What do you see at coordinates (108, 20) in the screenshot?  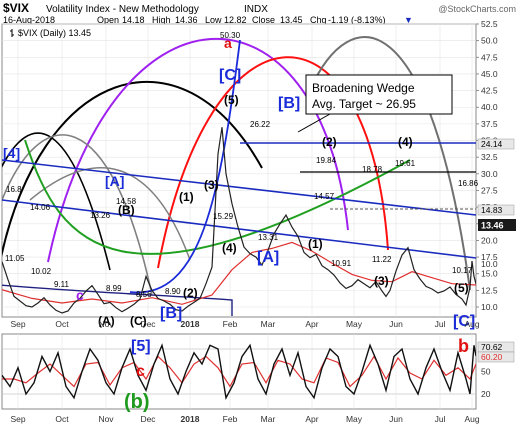 I see `open-label: Open` at bounding box center [108, 20].